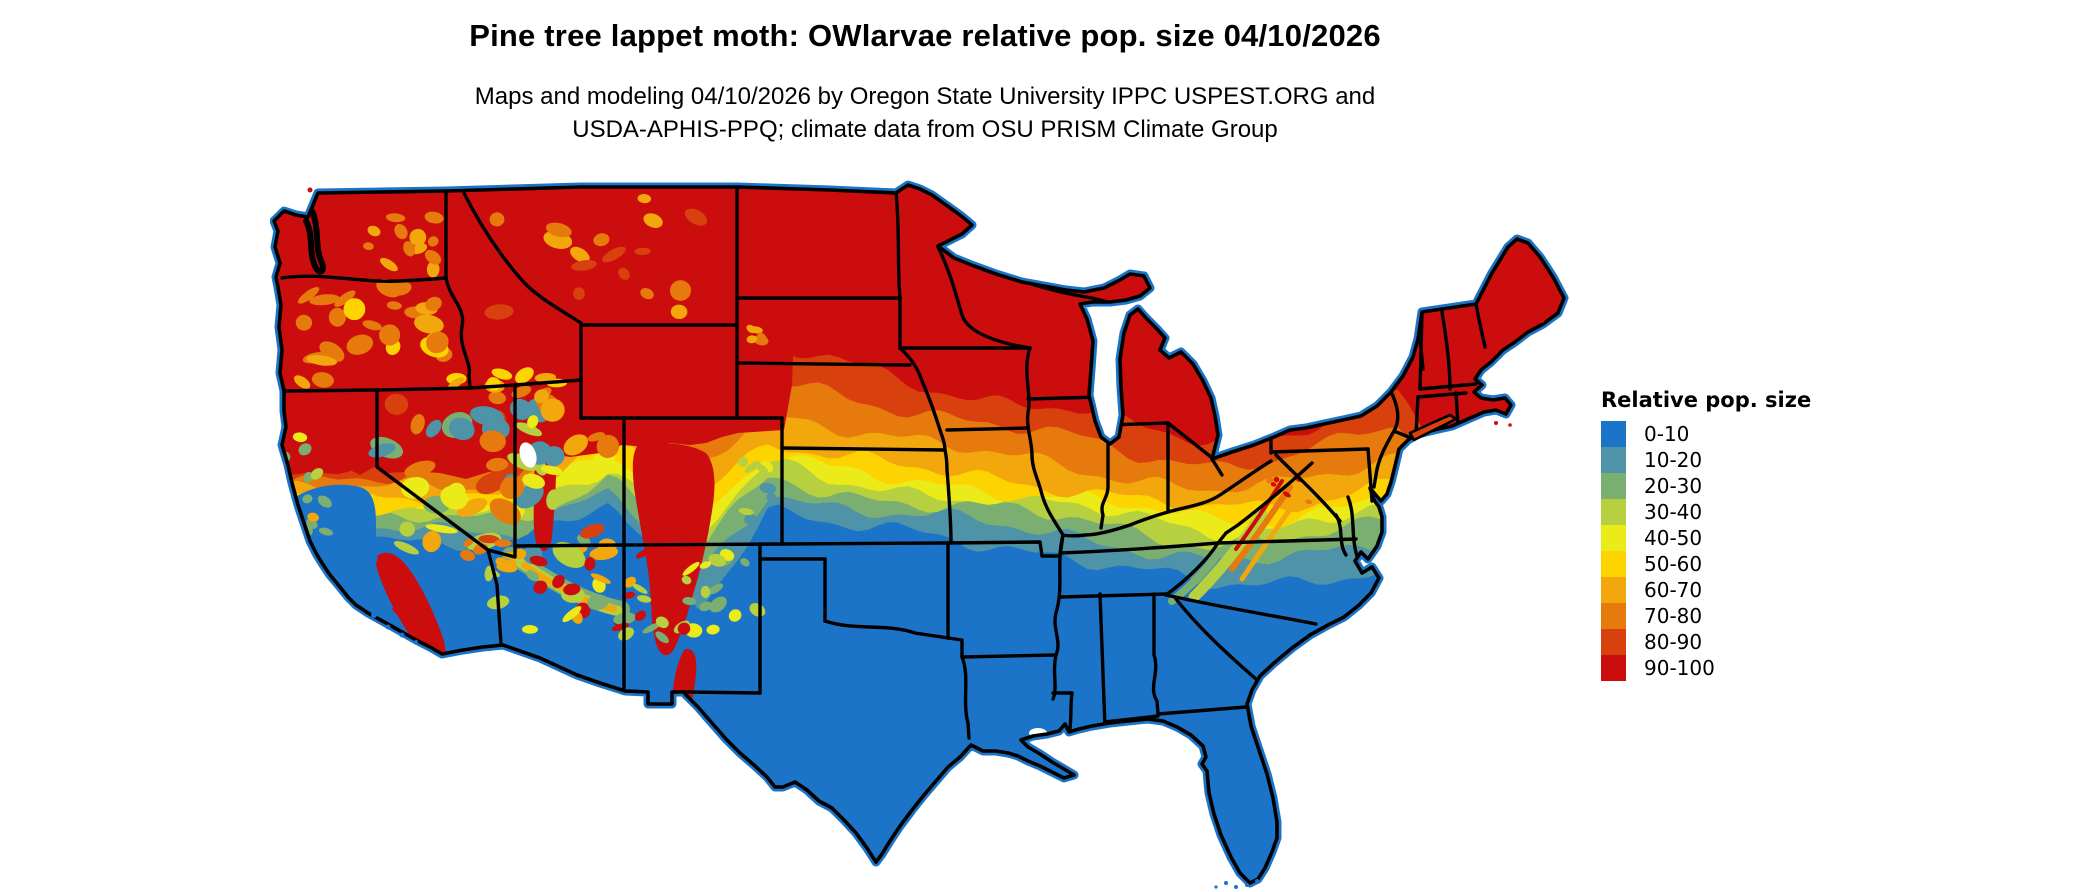  Describe the element at coordinates (1673, 460) in the screenshot. I see `legend-label: 10-20` at that location.